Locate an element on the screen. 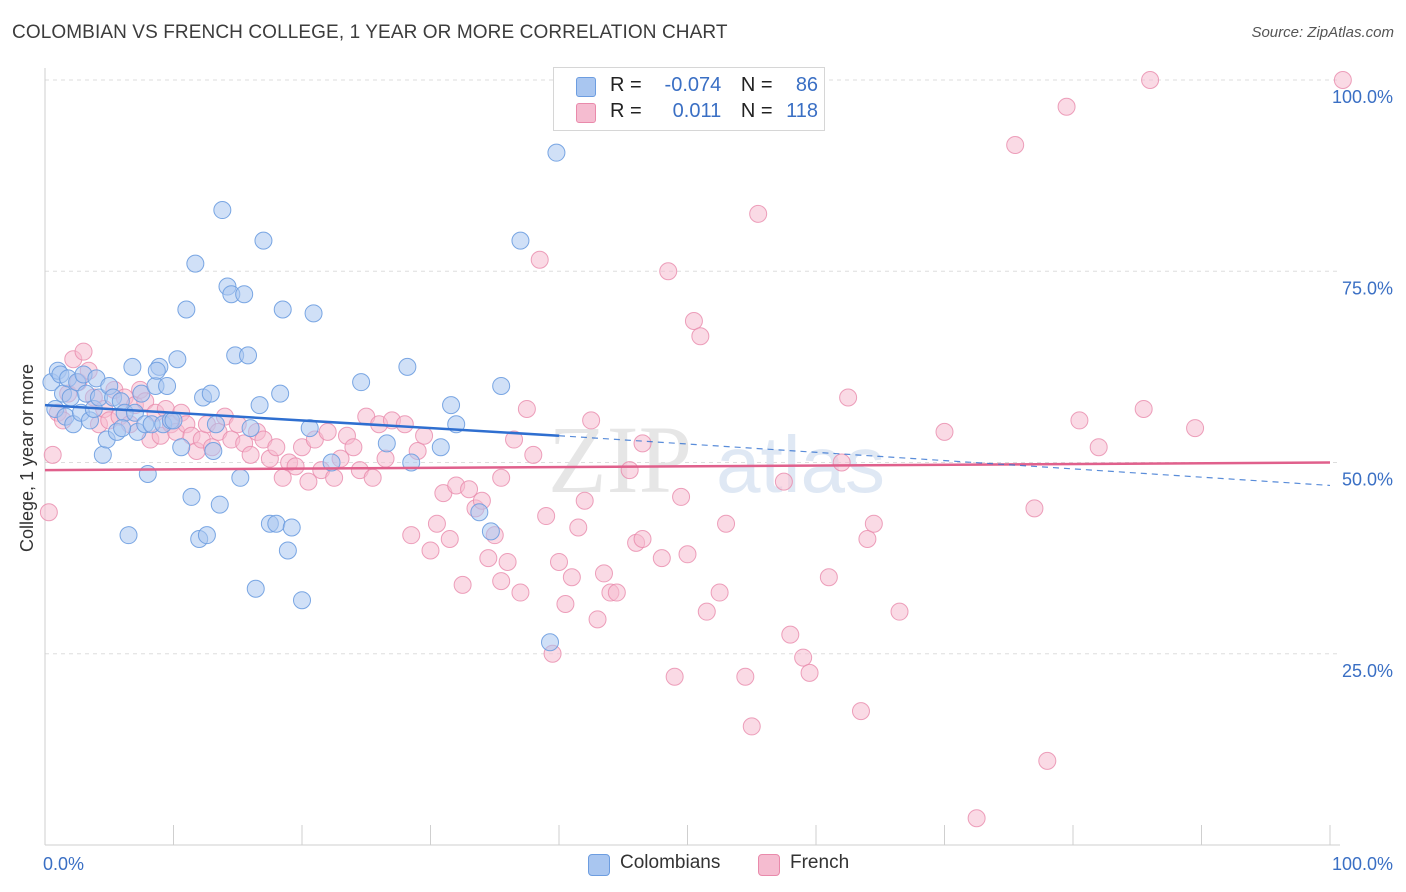 The width and height of the screenshot is (1406, 892). colombian-trend-line is located at coordinates (302, 420).